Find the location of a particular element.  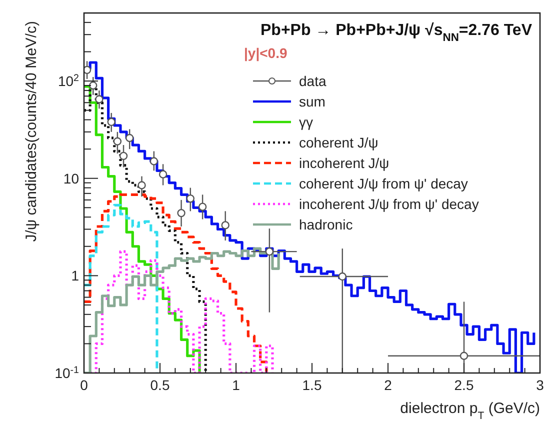

legend-label: coherent J/ψ is located at coordinates (338, 142).